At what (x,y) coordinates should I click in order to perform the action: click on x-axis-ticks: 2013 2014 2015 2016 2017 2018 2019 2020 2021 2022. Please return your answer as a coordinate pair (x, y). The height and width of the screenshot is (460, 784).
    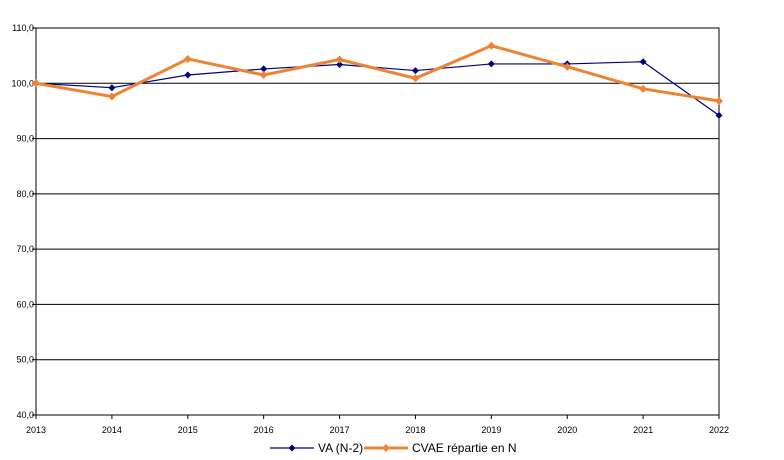
    Looking at the image, I should click on (377, 425).